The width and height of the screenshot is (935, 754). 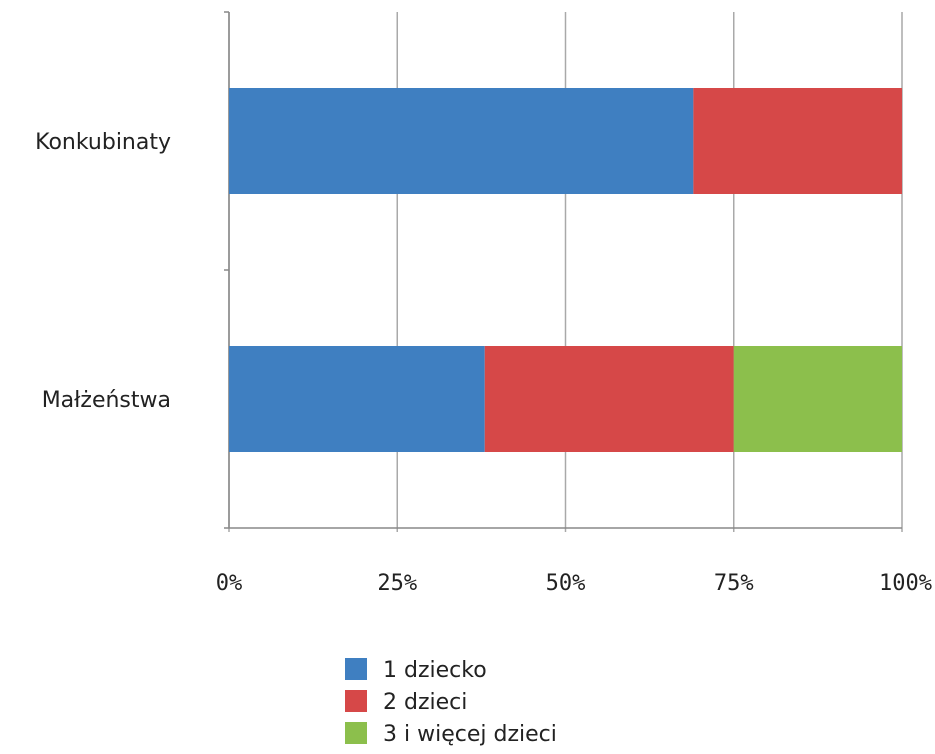 What do you see at coordinates (103, 142) in the screenshot?
I see `category-label-1: Konkubinaty` at bounding box center [103, 142].